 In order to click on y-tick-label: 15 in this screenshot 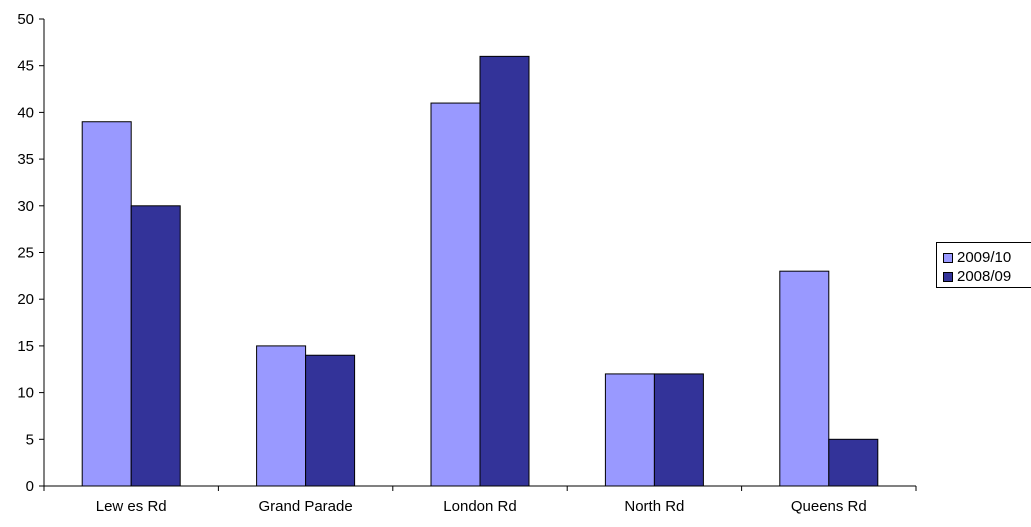, I will do `click(25, 346)`.